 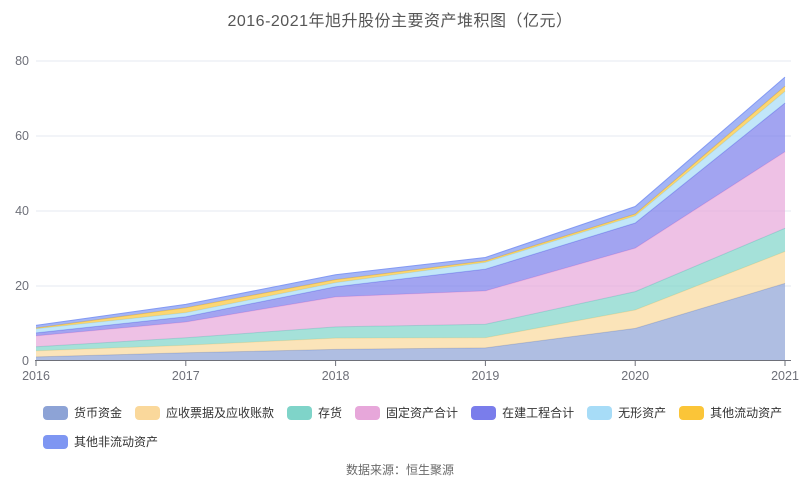 I want to click on chart-title: 2016-2021年旭升股份主要资产堆积图（亿元）, so click(x=400, y=21).